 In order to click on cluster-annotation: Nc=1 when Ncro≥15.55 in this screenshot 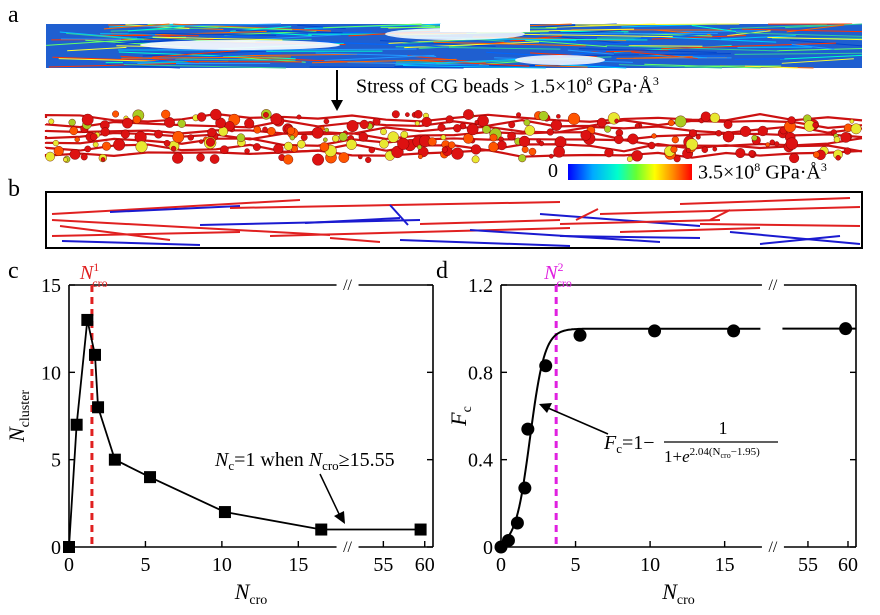, I will do `click(304, 461)`.